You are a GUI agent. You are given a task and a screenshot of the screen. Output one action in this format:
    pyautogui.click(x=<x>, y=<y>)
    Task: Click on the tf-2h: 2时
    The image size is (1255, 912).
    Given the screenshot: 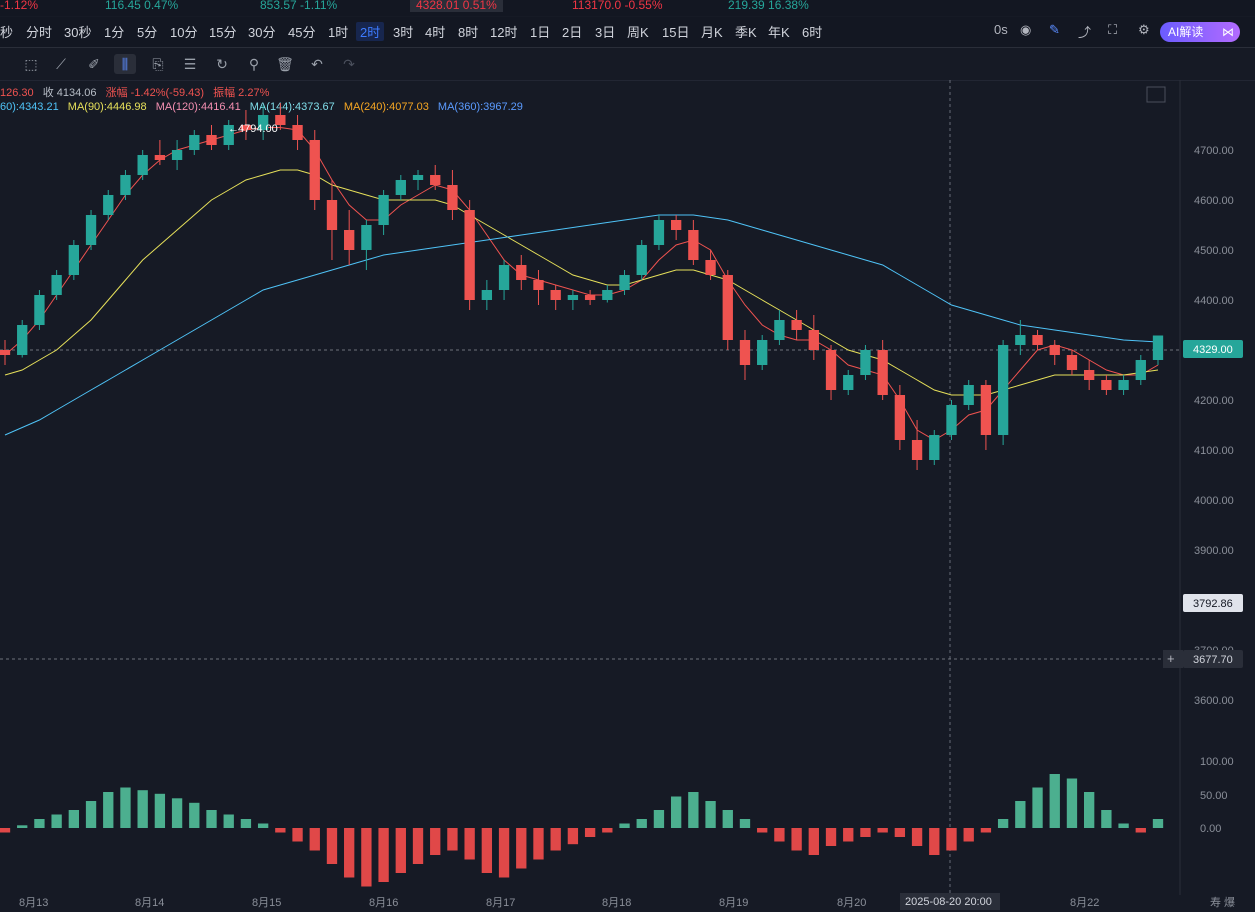 What is the action you would take?
    pyautogui.click(x=370, y=31)
    